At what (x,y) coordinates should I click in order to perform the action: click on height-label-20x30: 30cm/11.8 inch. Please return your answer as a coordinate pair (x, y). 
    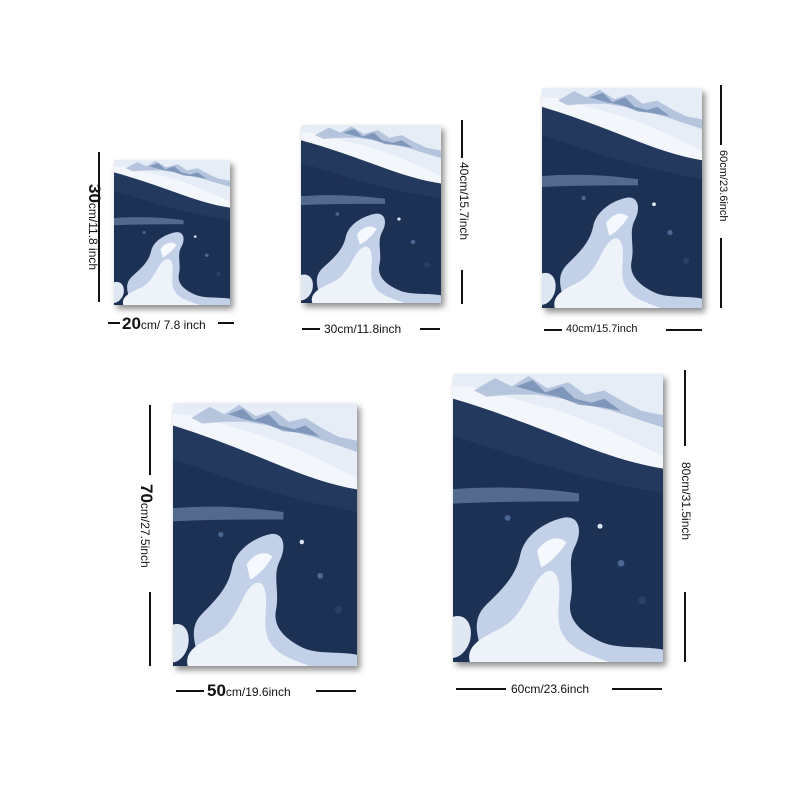
    Looking at the image, I should click on (94, 227).